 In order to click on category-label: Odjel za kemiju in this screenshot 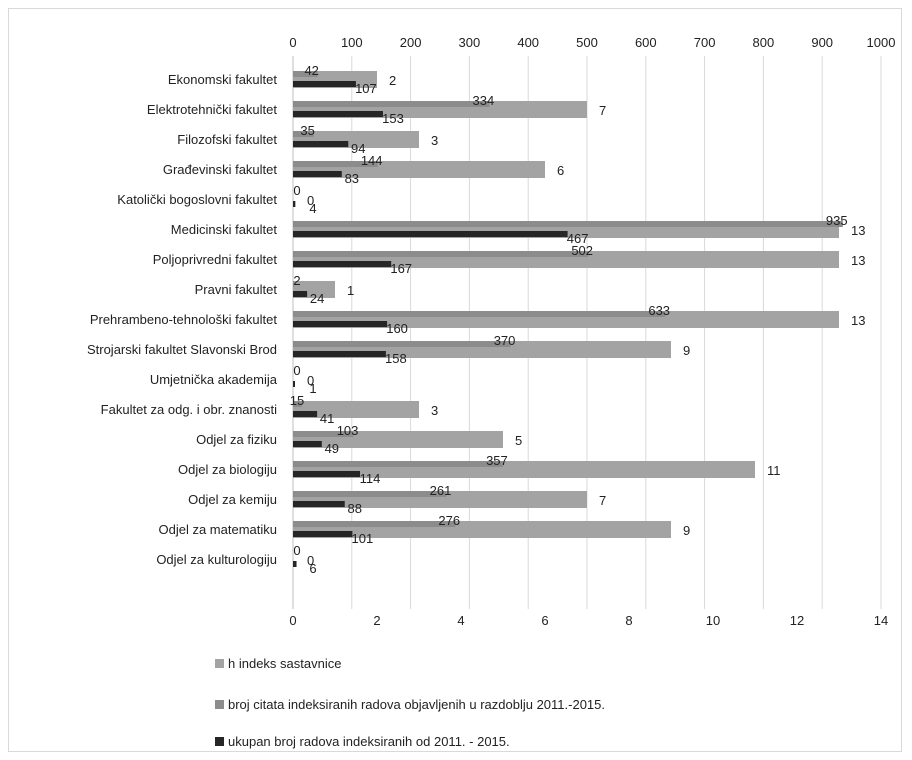, I will do `click(232, 499)`.